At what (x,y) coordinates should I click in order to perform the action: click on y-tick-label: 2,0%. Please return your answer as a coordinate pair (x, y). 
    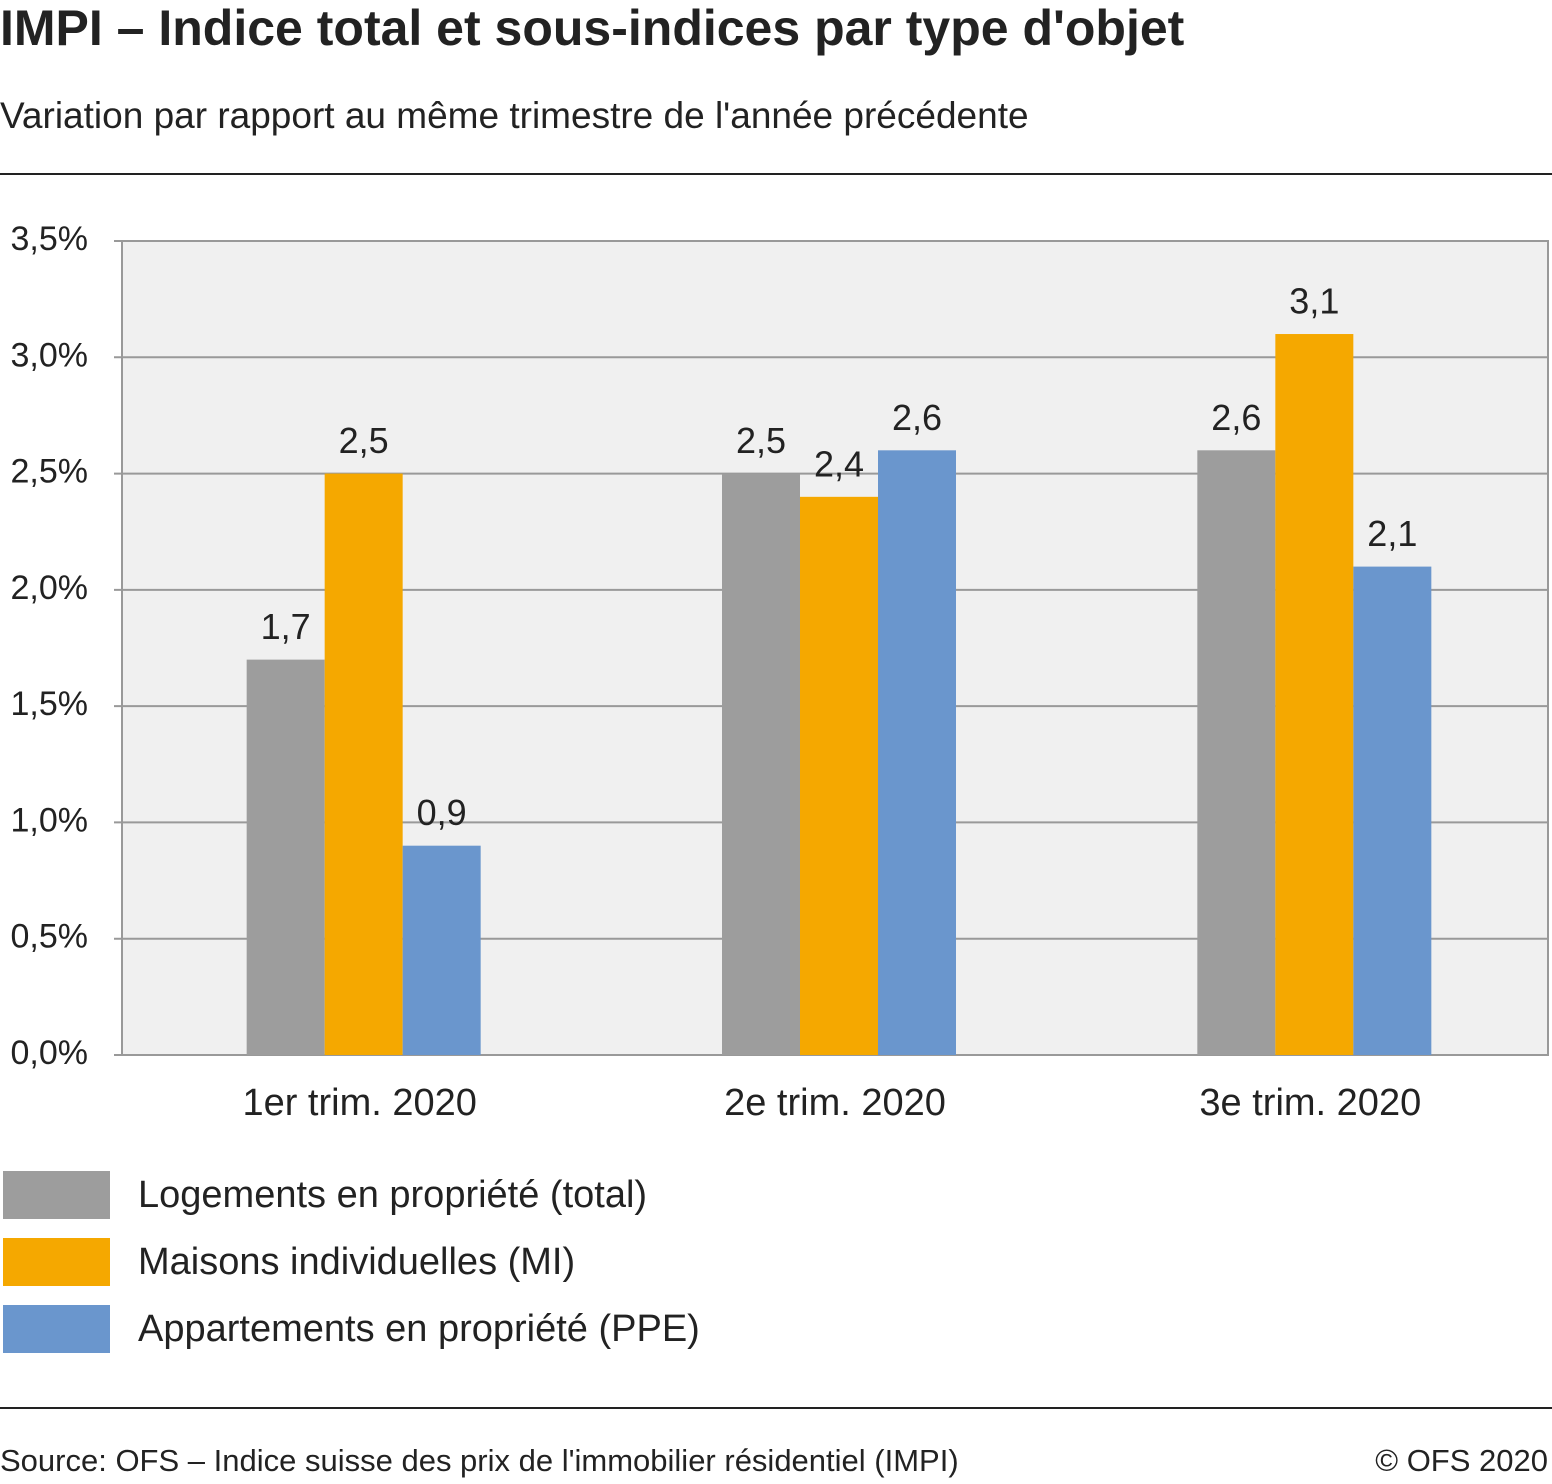
    Looking at the image, I should click on (50, 588).